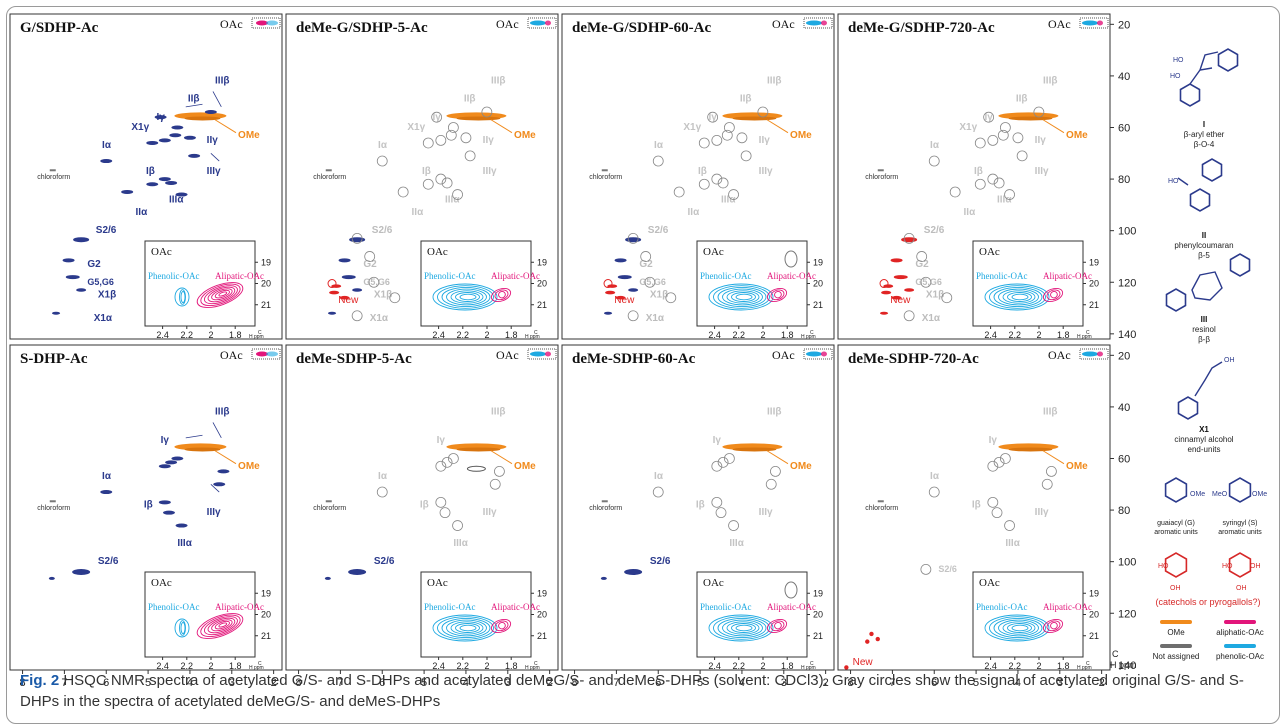 Image resolution: width=1285 pixels, height=728 pixels. Describe the element at coordinates (1176, 532) in the screenshot. I see `structure-desc: aromatic units` at that location.